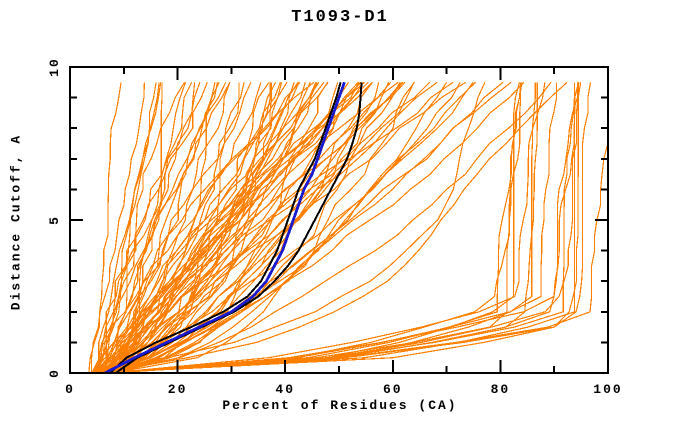 This screenshot has height=440, width=680. Describe the element at coordinates (393, 389) in the screenshot. I see `x-tick-label: 60` at that location.